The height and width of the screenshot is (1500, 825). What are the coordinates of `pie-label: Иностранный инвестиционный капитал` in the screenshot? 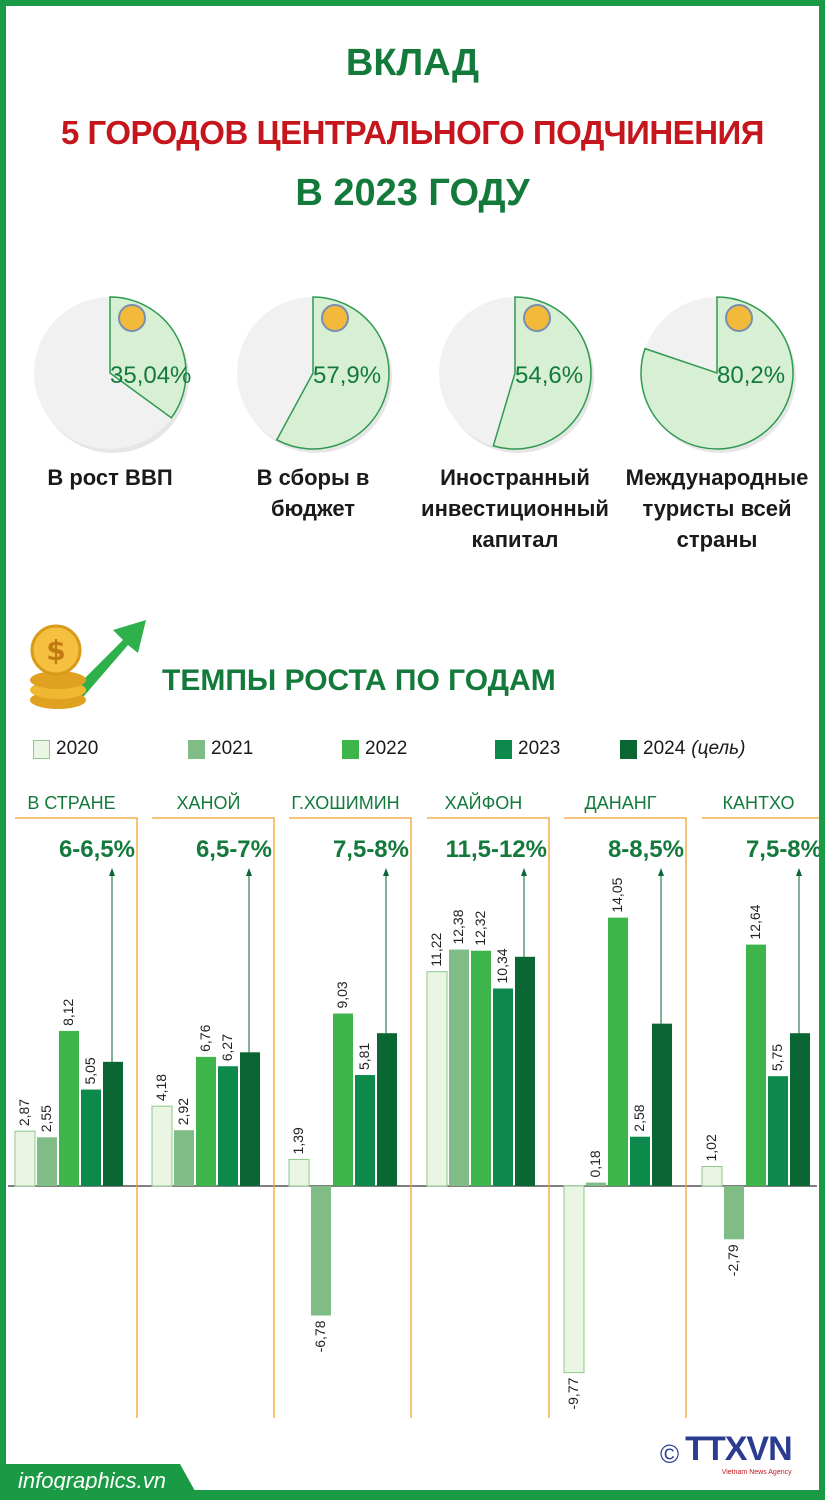 It's located at (515, 508).